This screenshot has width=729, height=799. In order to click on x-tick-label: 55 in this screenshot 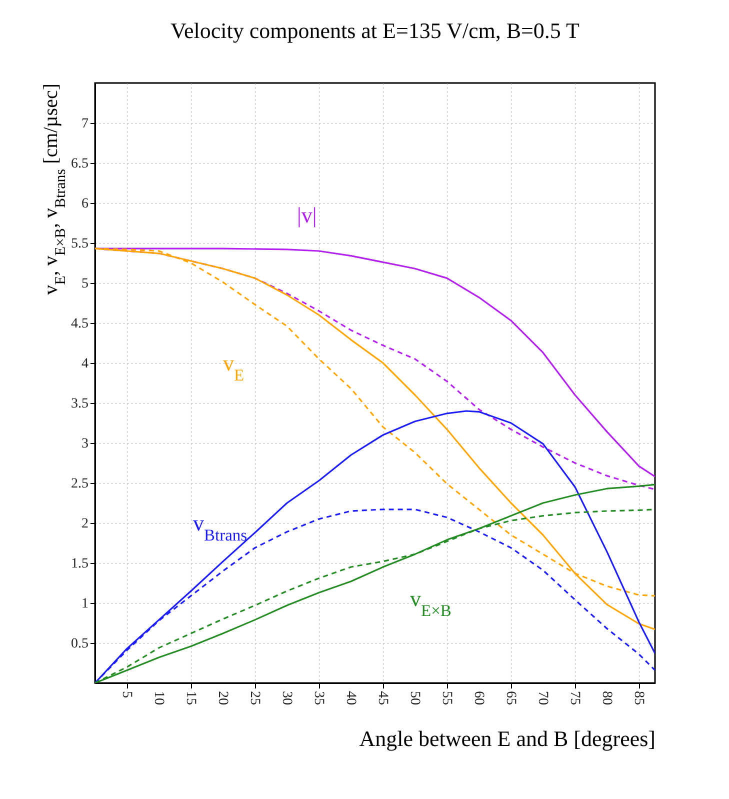, I will do `click(446, 698)`.